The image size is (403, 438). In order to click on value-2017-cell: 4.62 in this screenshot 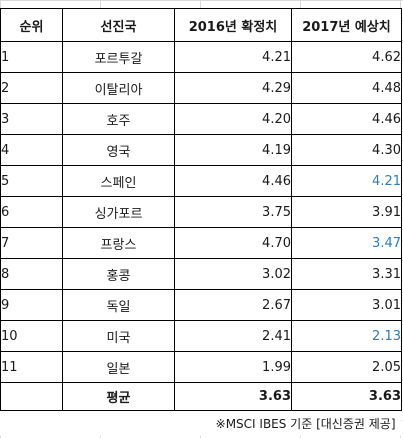, I will do `click(346, 57)`.